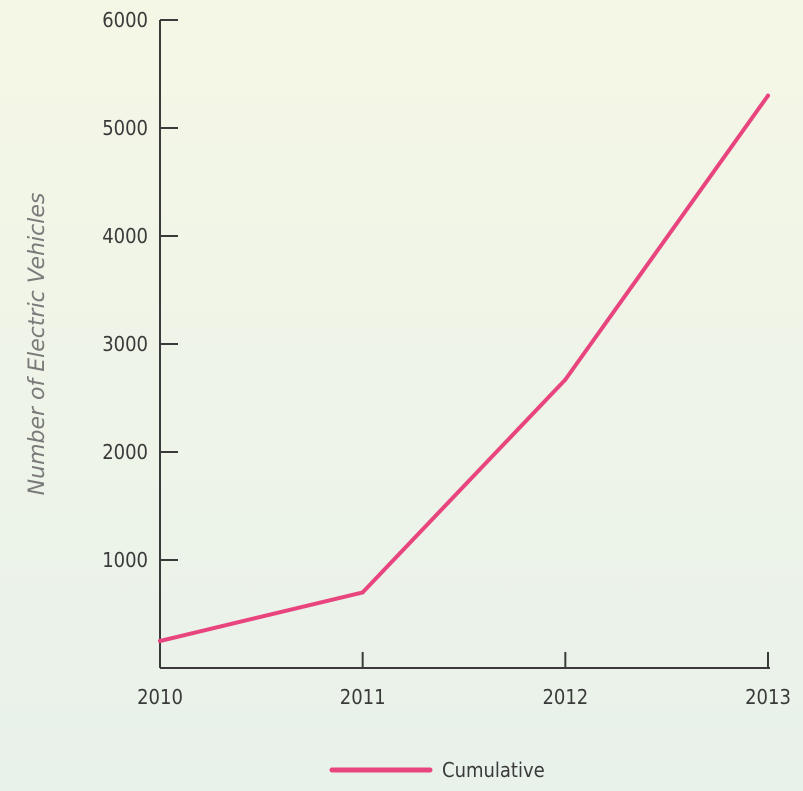 The image size is (803, 791). I want to click on y-ticks: 1000 2000 3000 4000 5000 6000, so click(140, 290).